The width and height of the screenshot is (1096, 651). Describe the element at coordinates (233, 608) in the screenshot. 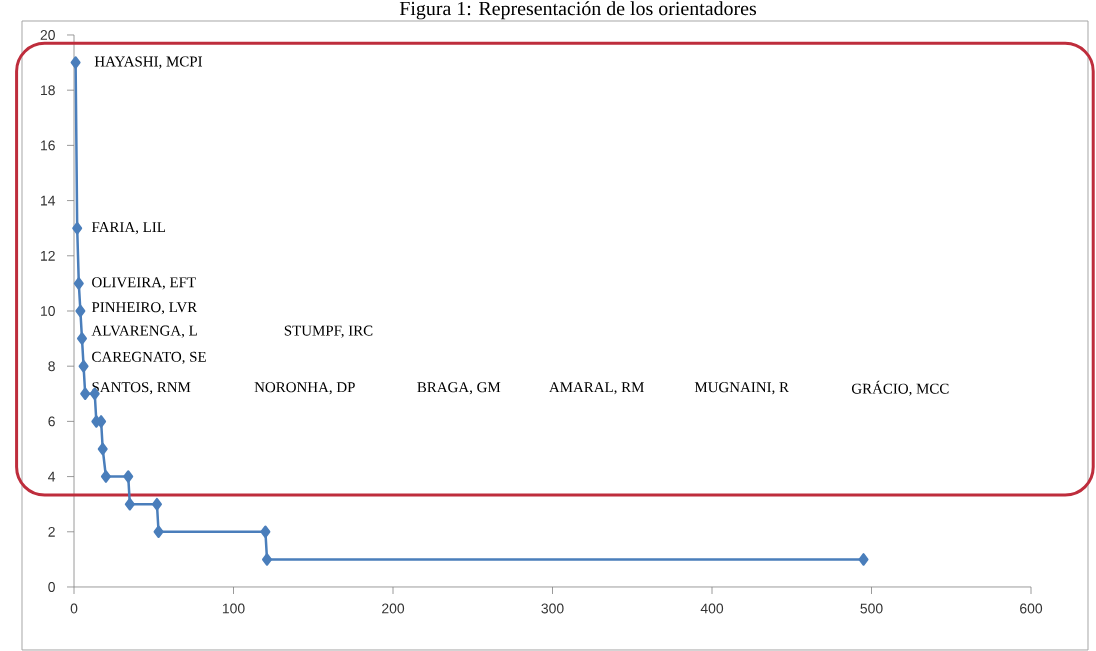

I see `x-tick-label: 100` at that location.